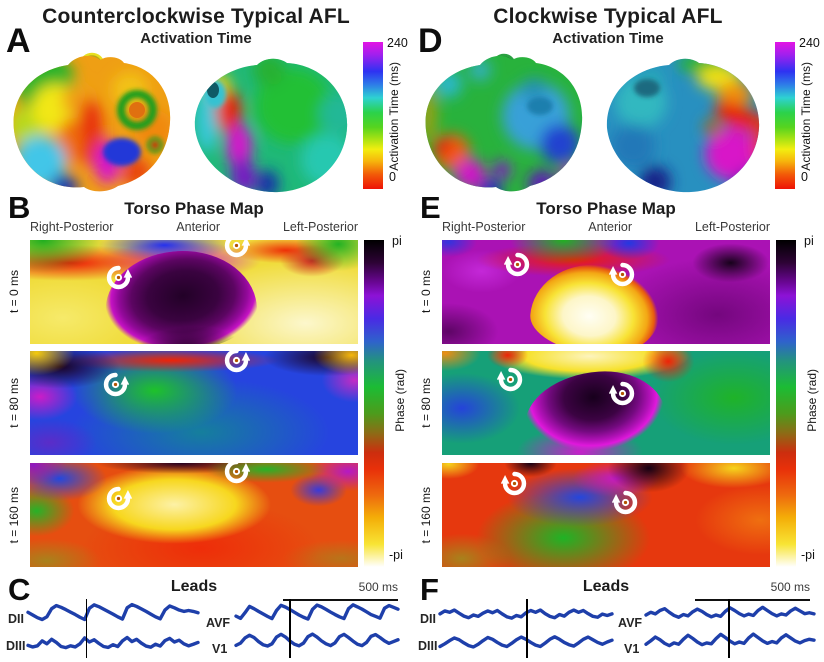 The height and width of the screenshot is (662, 824). Describe the element at coordinates (194, 208) in the screenshot. I see `torso-phase-title-ccw: Torso Phase Map` at that location.